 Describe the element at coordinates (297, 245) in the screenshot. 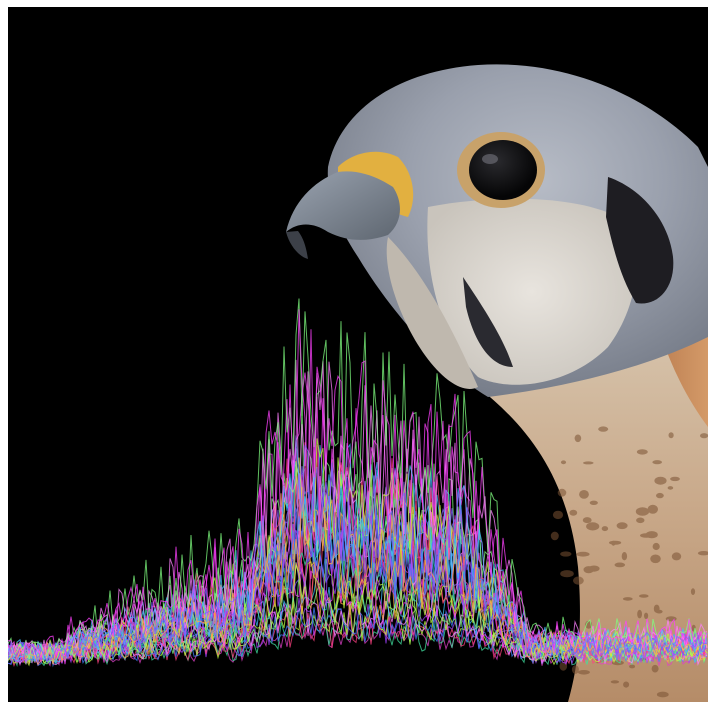

I see `kestrel-beak-tip` at that location.